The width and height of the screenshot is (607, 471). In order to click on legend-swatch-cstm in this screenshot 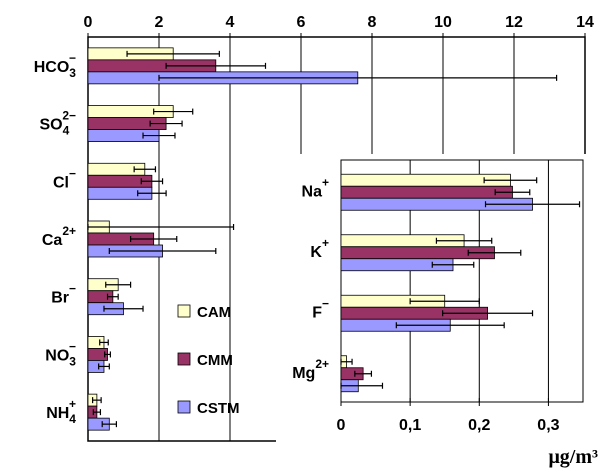, I will do `click(184, 407)`.